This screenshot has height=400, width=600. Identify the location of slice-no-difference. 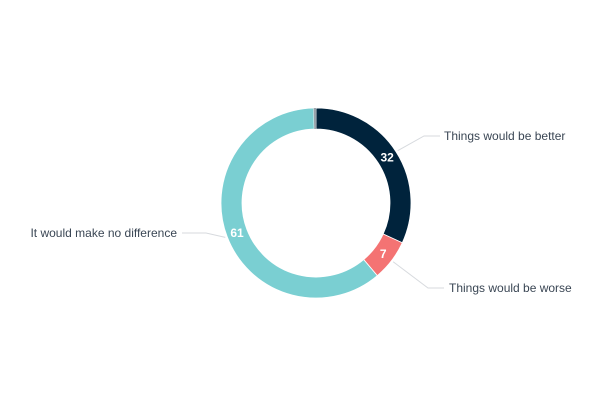
(299, 203).